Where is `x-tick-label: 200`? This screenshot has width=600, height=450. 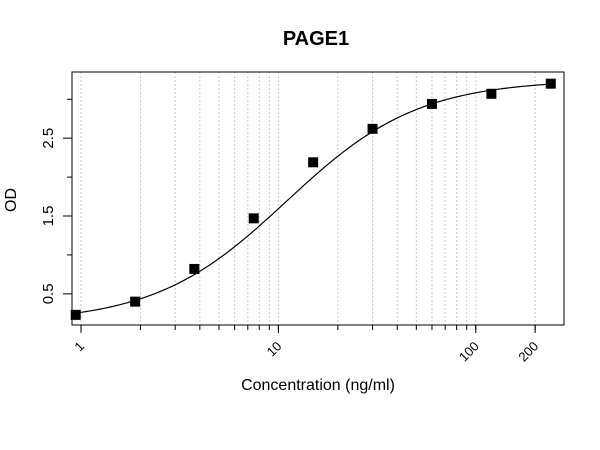
x-tick-label: 200 is located at coordinates (528, 352).